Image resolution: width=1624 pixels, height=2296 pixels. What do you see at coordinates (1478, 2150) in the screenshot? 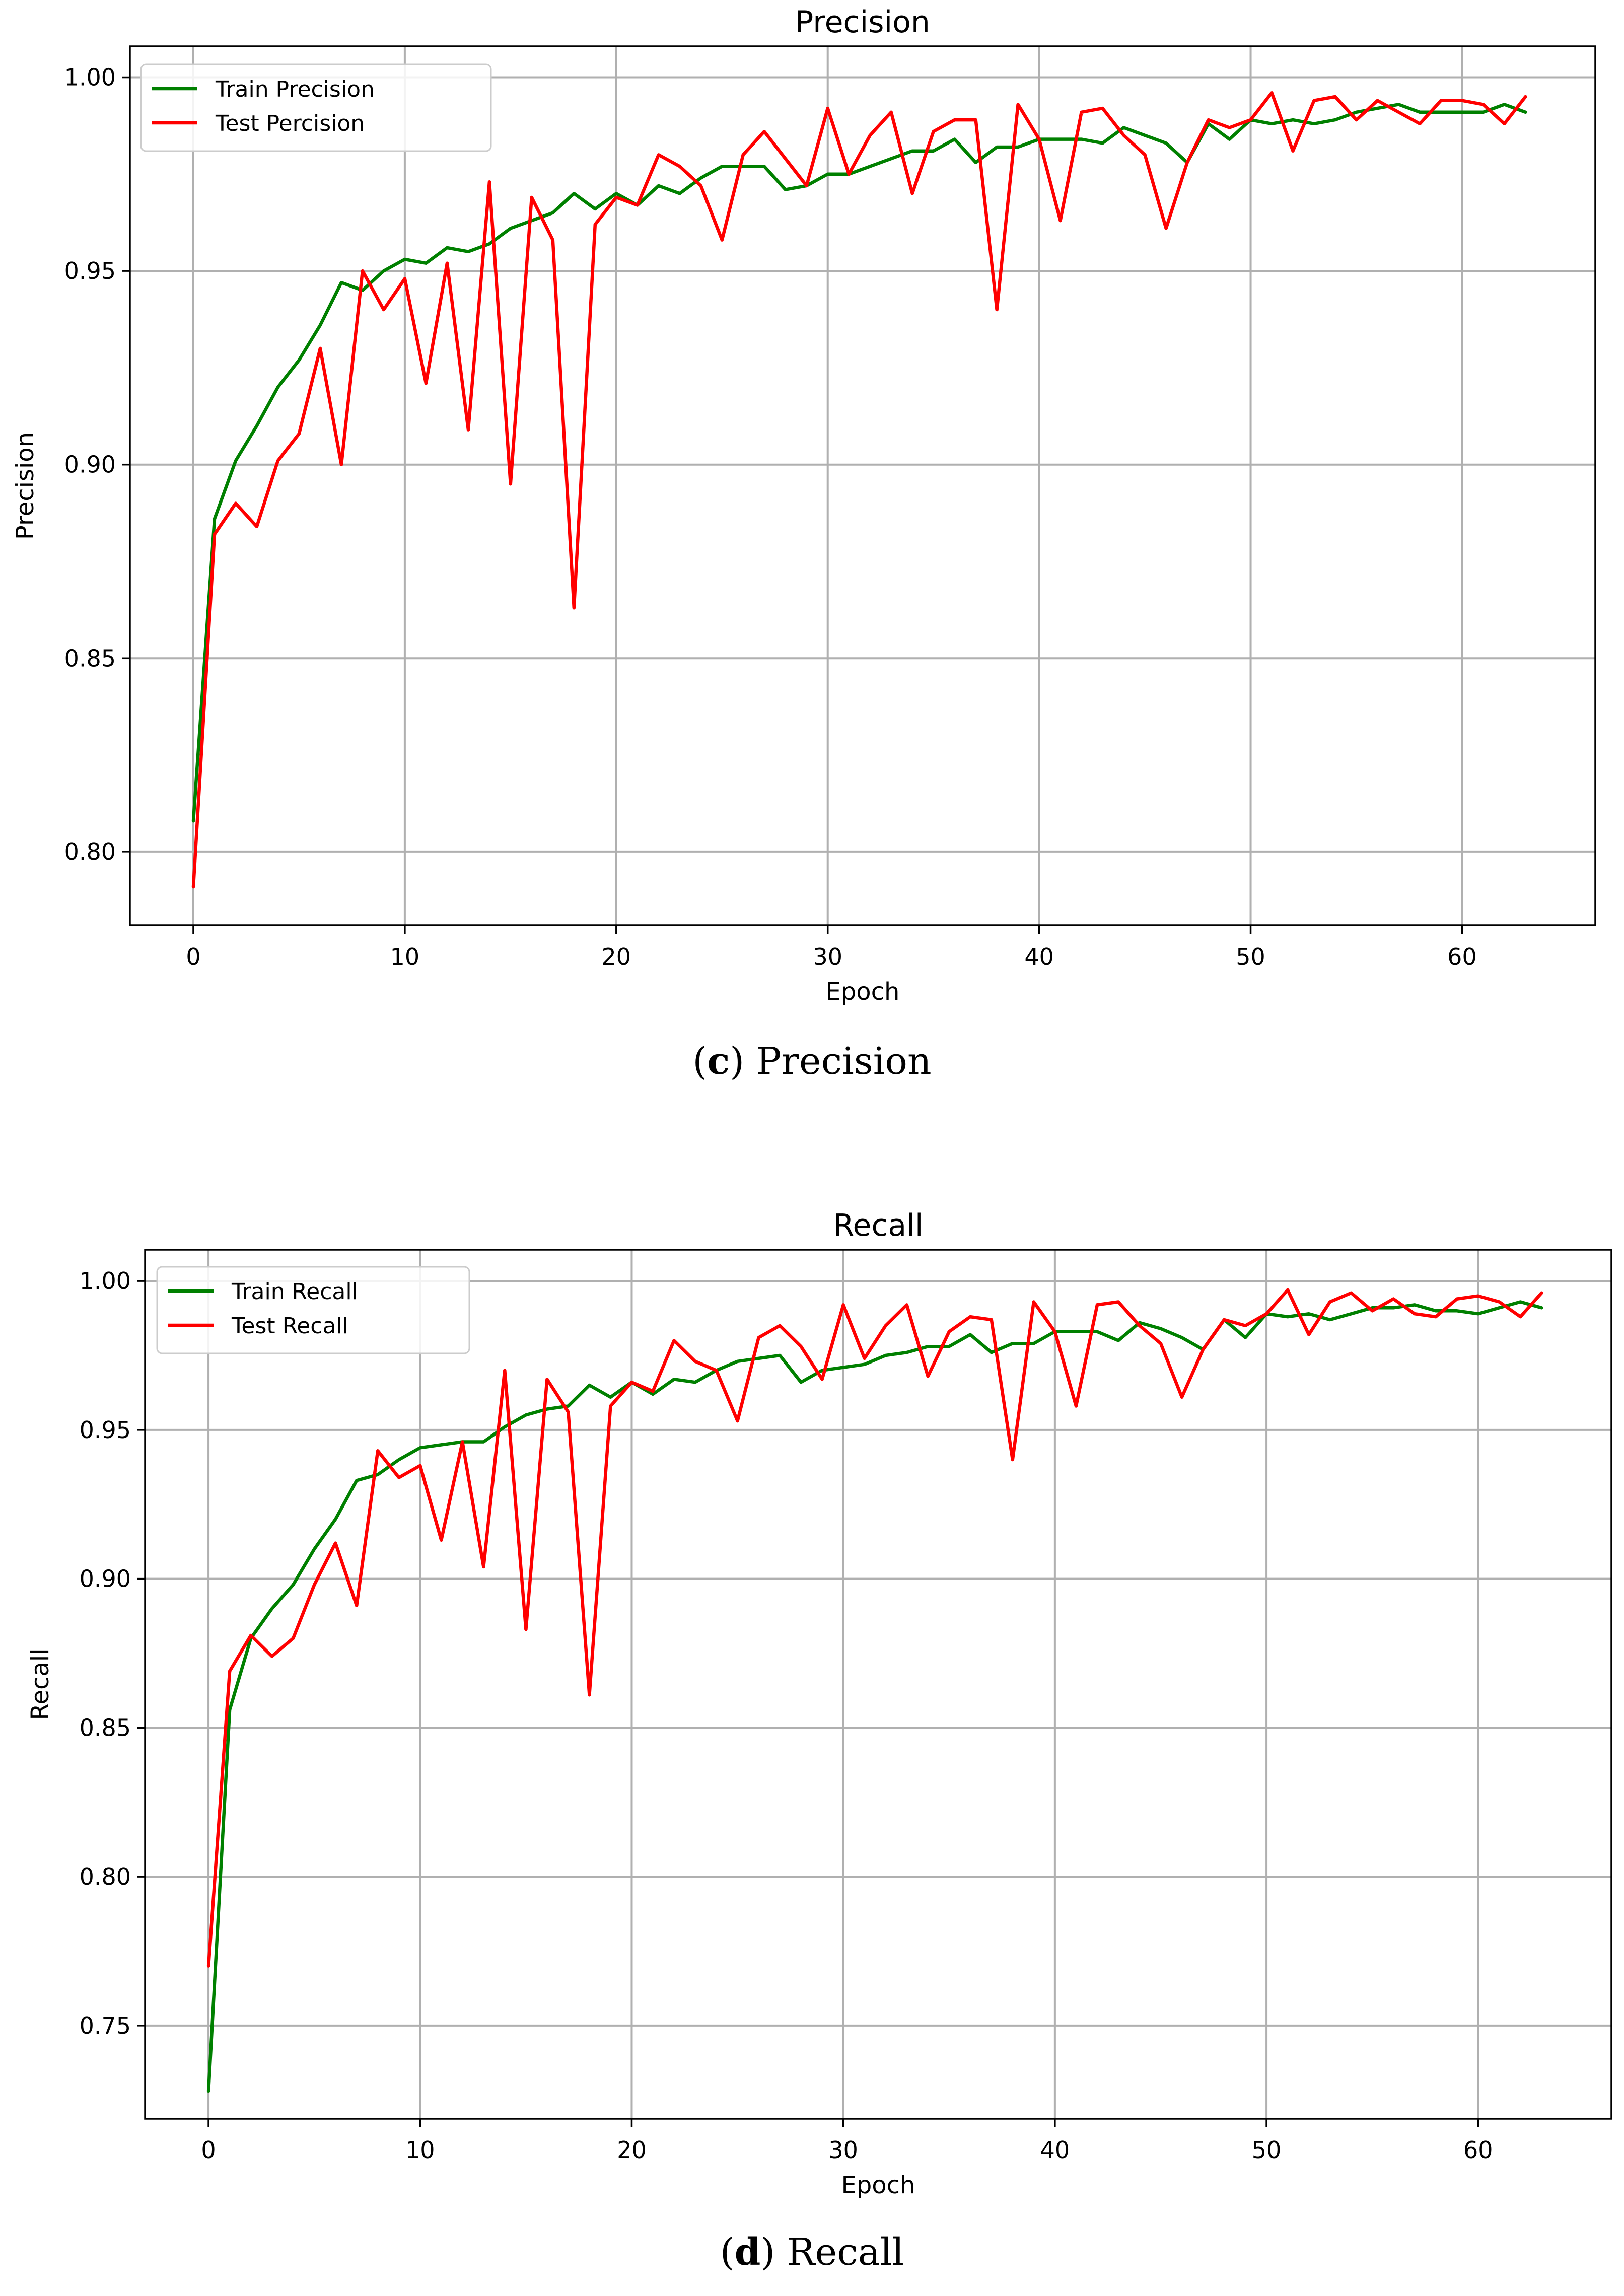
I see `recall-xtick-label: 60` at bounding box center [1478, 2150].